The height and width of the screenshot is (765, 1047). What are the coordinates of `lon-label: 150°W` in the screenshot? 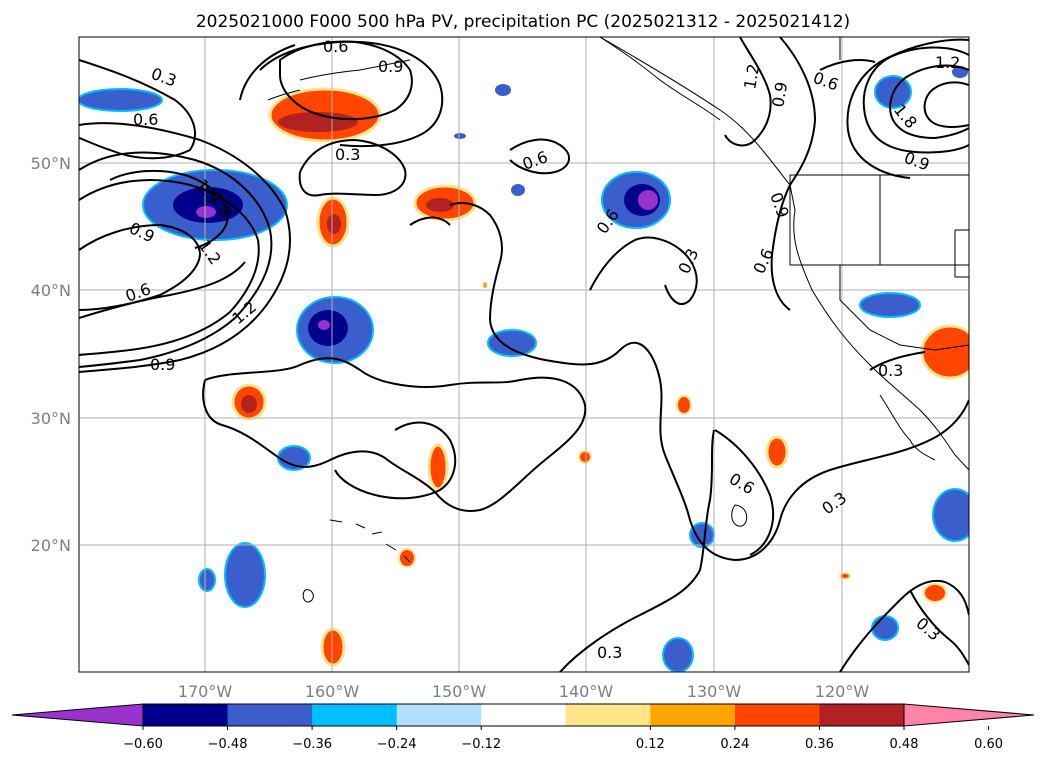 It's located at (459, 691).